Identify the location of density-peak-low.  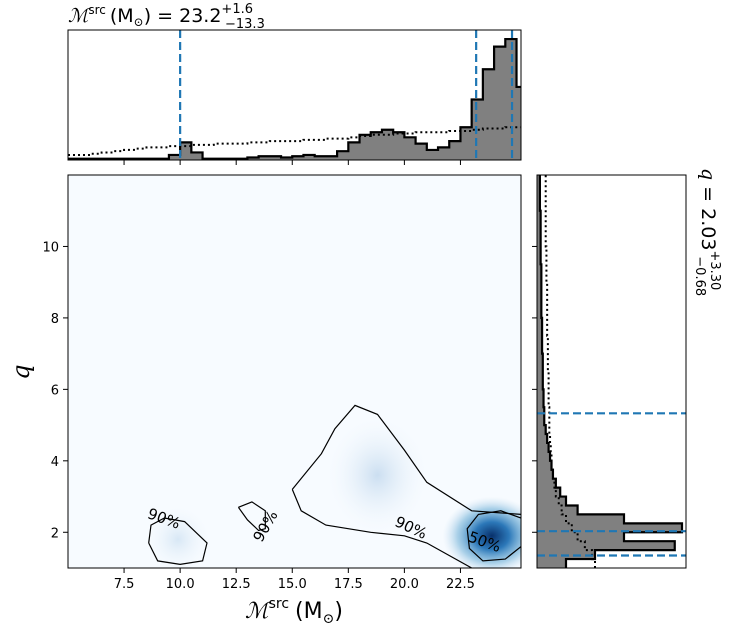
(178, 537).